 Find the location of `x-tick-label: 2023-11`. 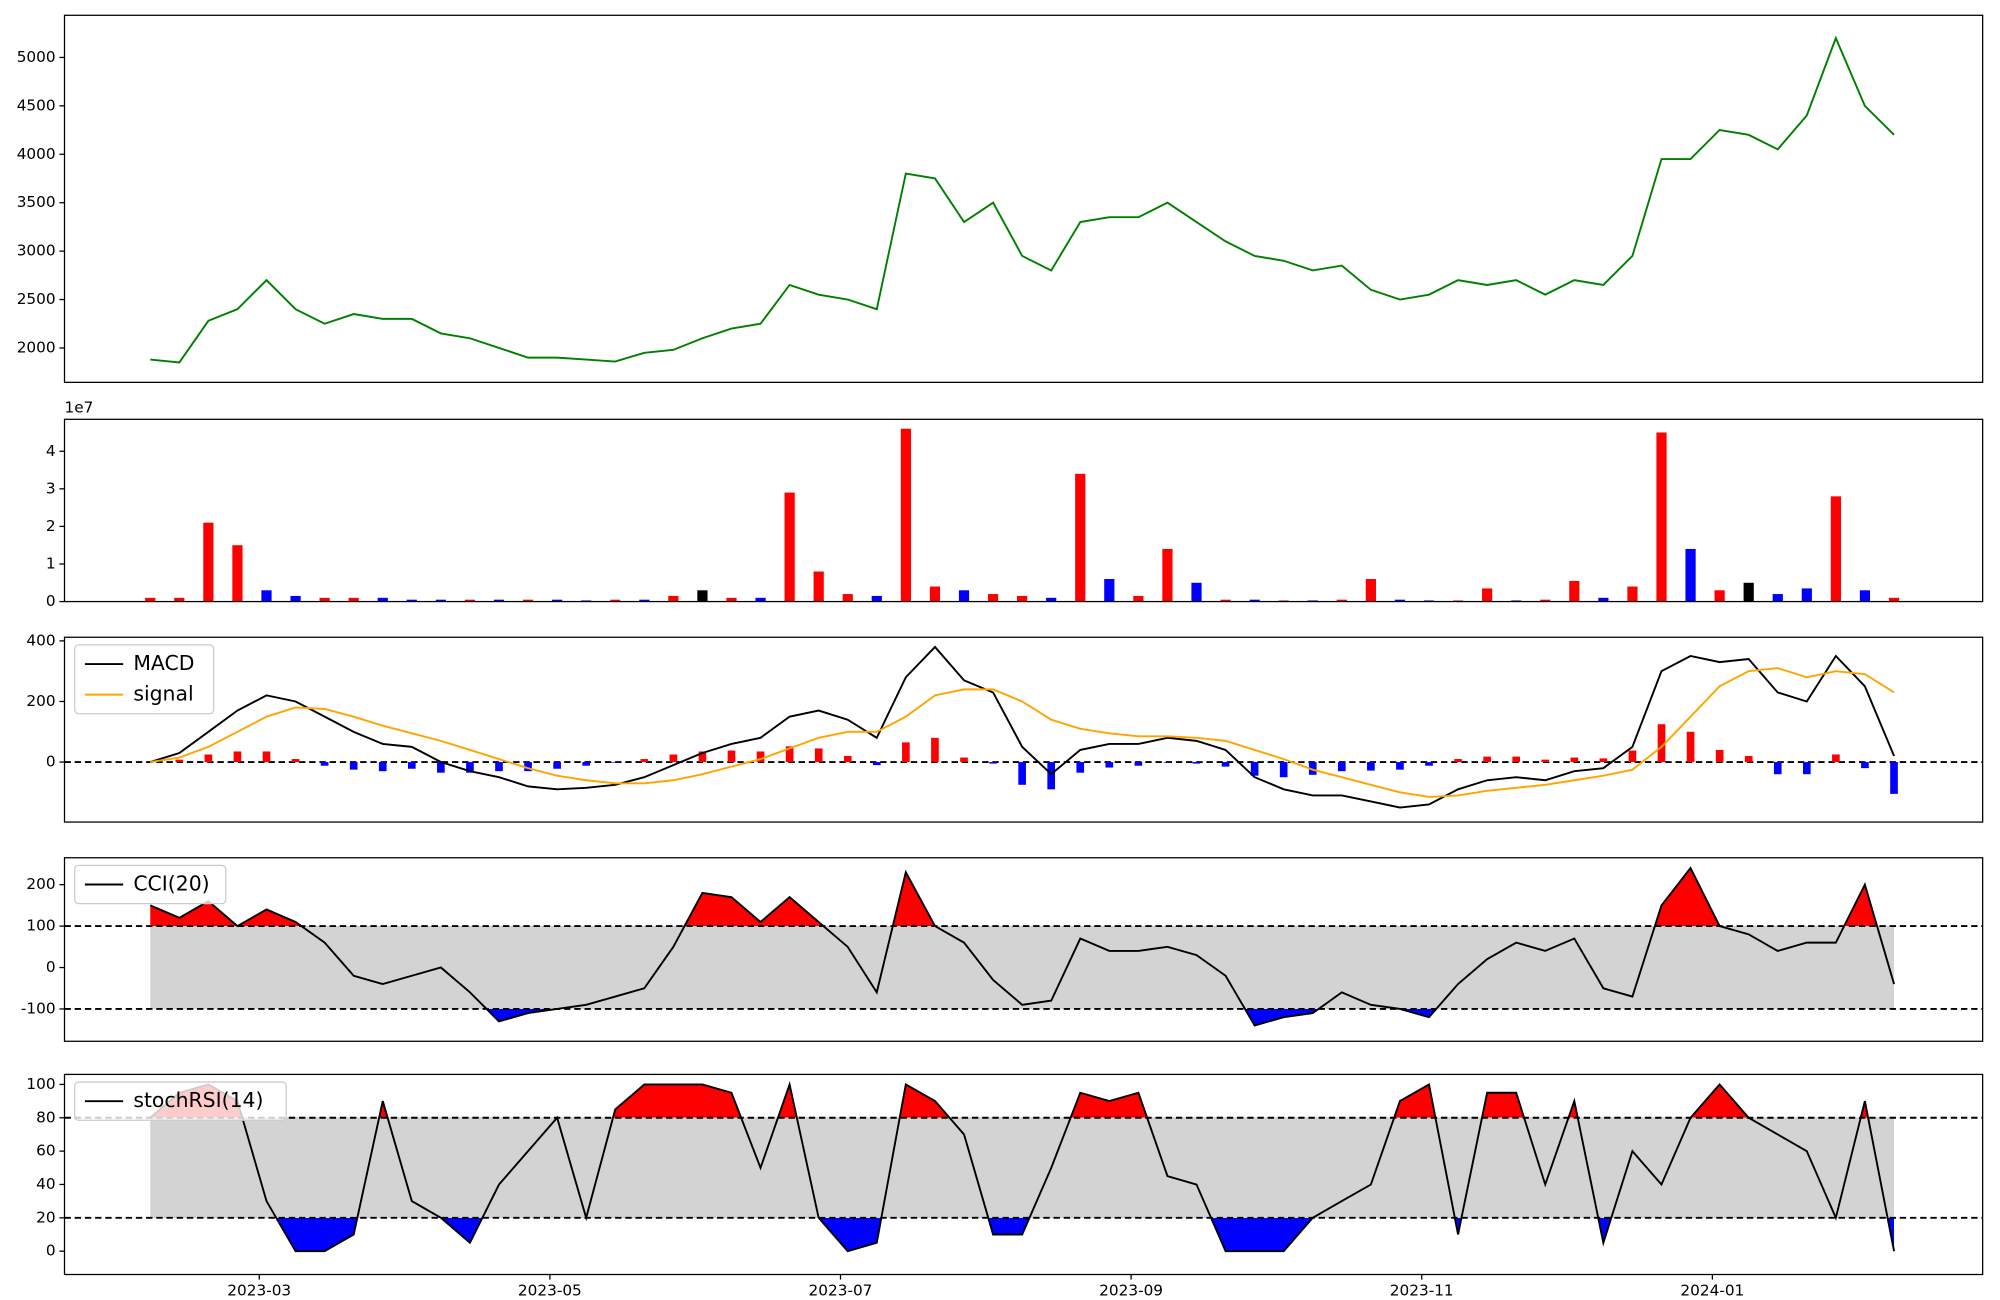

x-tick-label: 2023-11 is located at coordinates (1422, 1291).